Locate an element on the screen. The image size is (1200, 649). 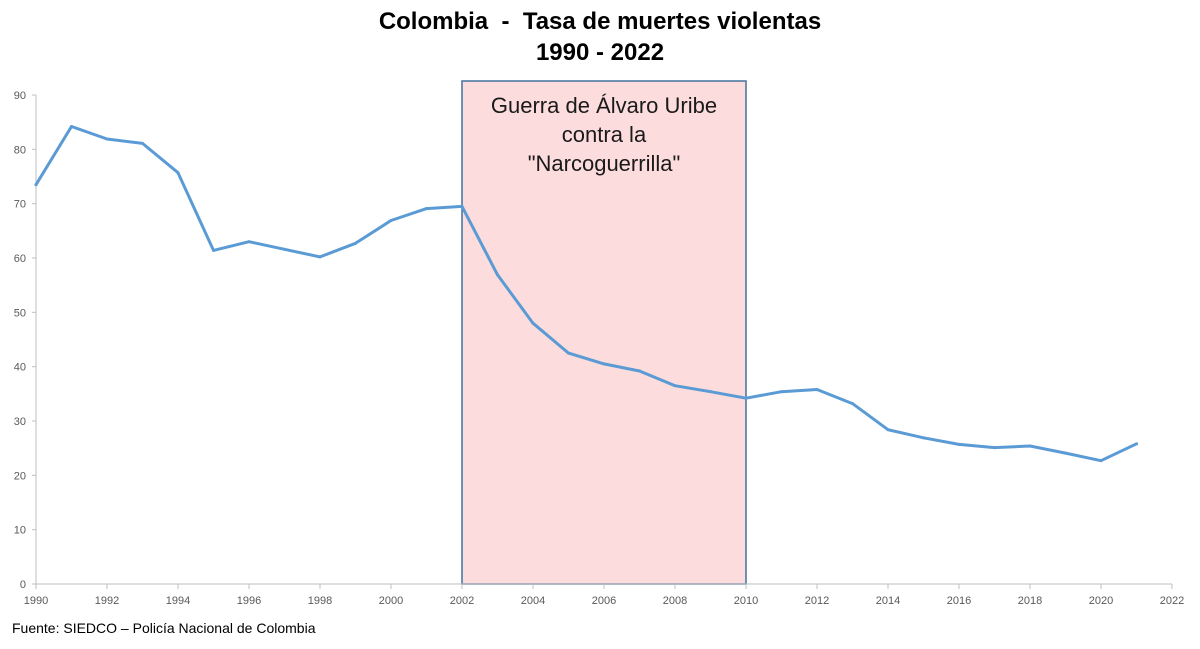
x-tick-label: 1992 is located at coordinates (107, 601).